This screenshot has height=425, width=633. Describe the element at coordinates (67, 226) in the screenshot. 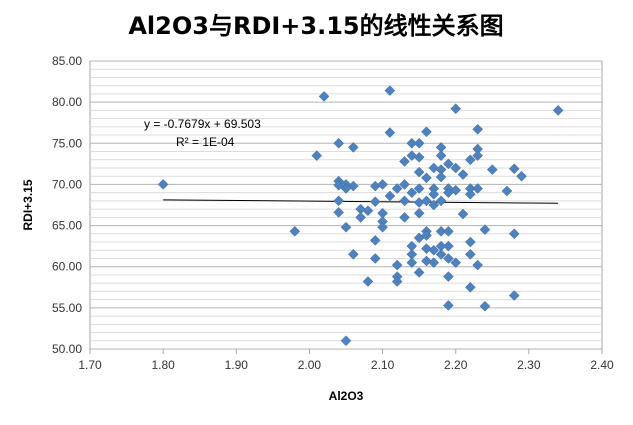

I see `y-tick-label: 65.00` at that location.